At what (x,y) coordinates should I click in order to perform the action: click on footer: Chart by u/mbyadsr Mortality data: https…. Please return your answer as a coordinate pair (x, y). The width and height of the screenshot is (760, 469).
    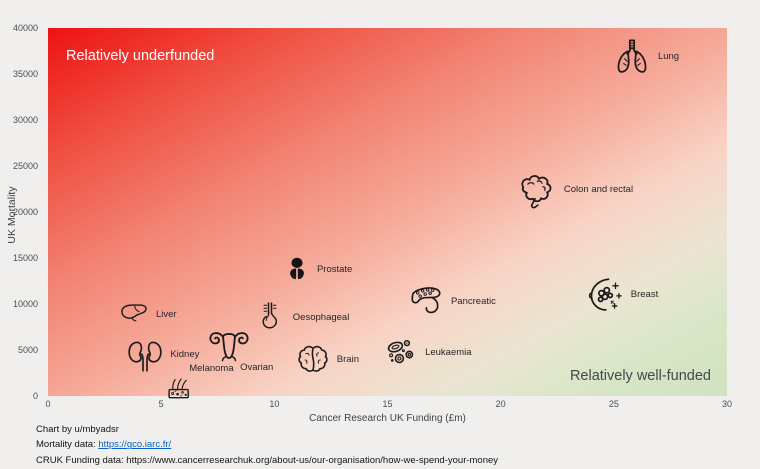
    Looking at the image, I should click on (267, 445).